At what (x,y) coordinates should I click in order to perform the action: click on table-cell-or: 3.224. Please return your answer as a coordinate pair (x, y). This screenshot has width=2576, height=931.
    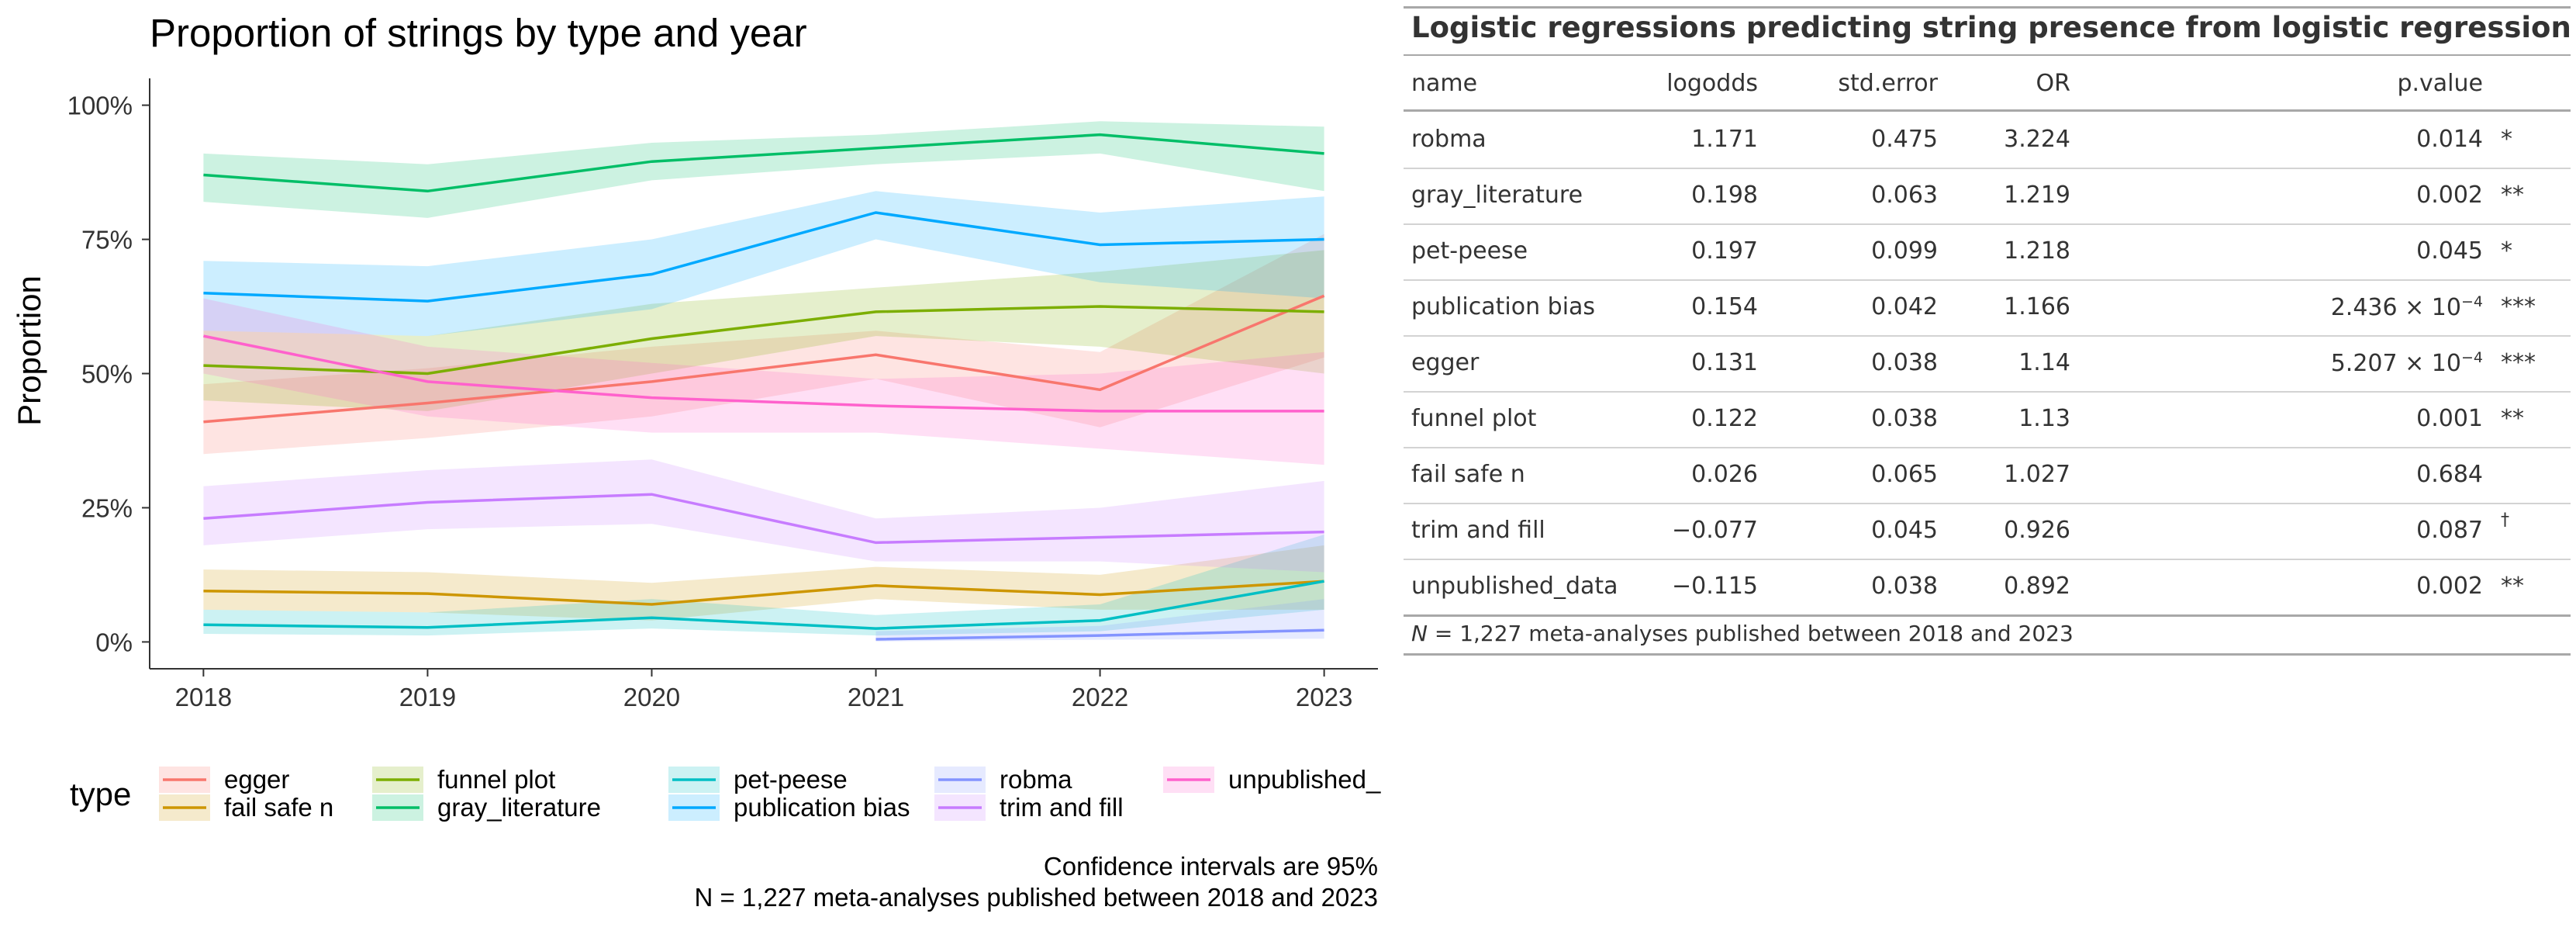
    Looking at the image, I should click on (2037, 140).